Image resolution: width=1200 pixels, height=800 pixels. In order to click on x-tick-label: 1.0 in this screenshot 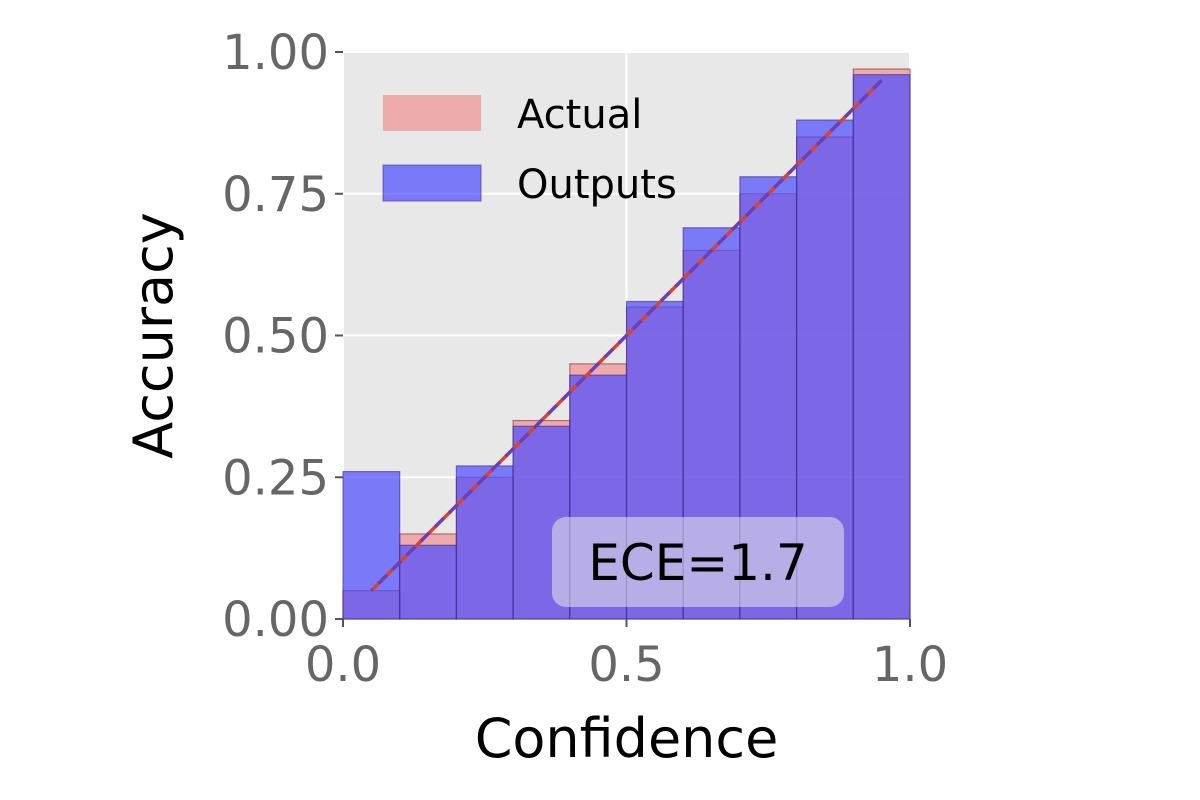, I will do `click(910, 665)`.